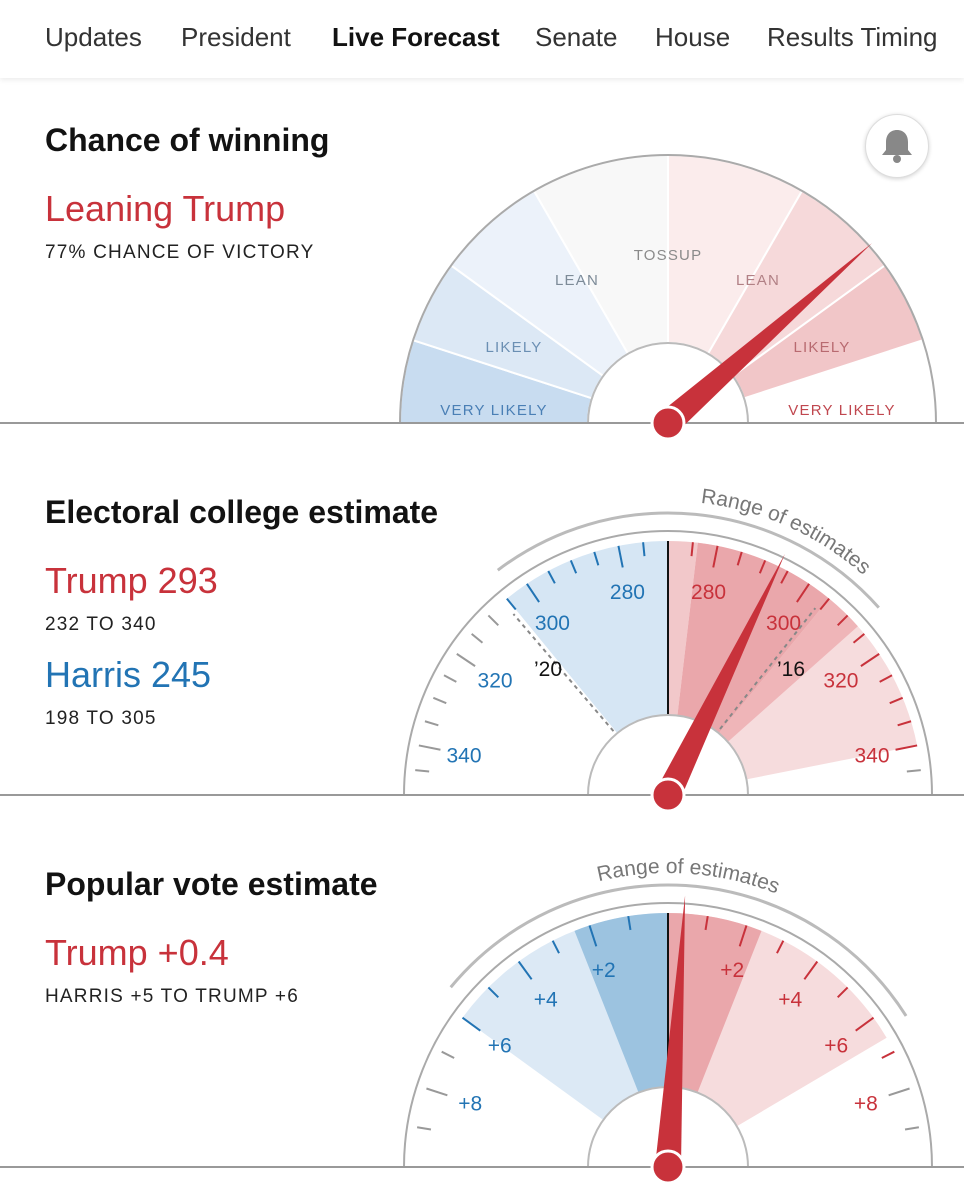 Image resolution: width=964 pixels, height=1200 pixels. I want to click on electoral-tick-label-right-1: 300, so click(783, 623).